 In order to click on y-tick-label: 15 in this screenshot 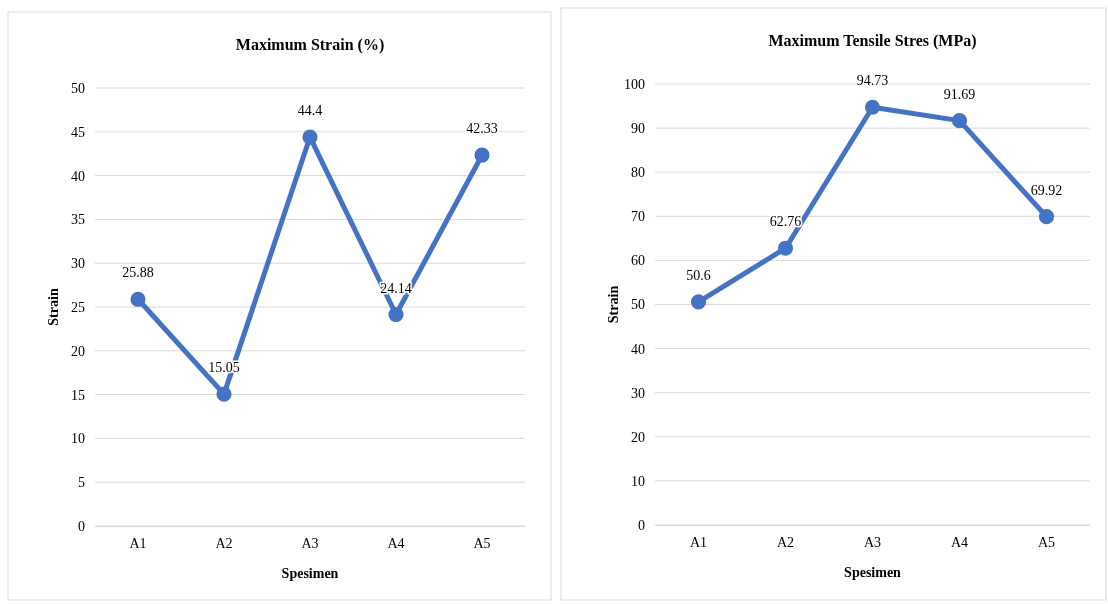, I will do `click(78, 395)`.